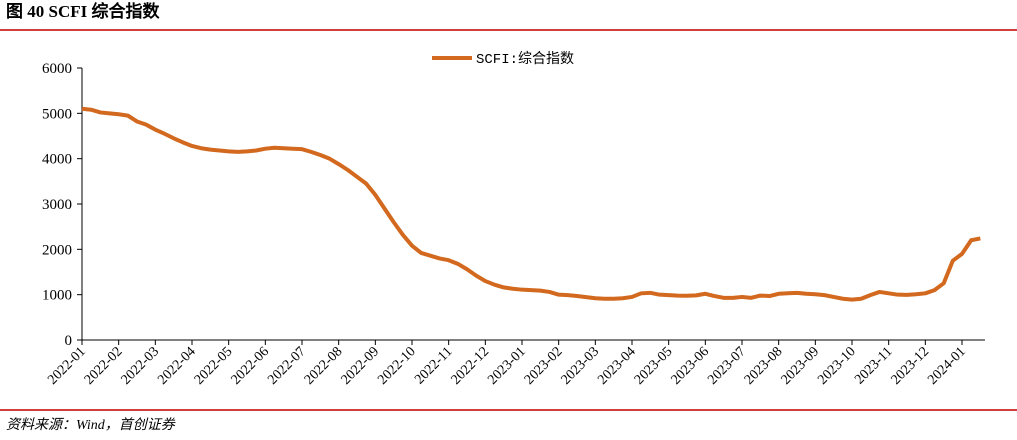 The image size is (1017, 440). Describe the element at coordinates (324, 366) in the screenshot. I see `x-tick-label: 2022-08` at that location.